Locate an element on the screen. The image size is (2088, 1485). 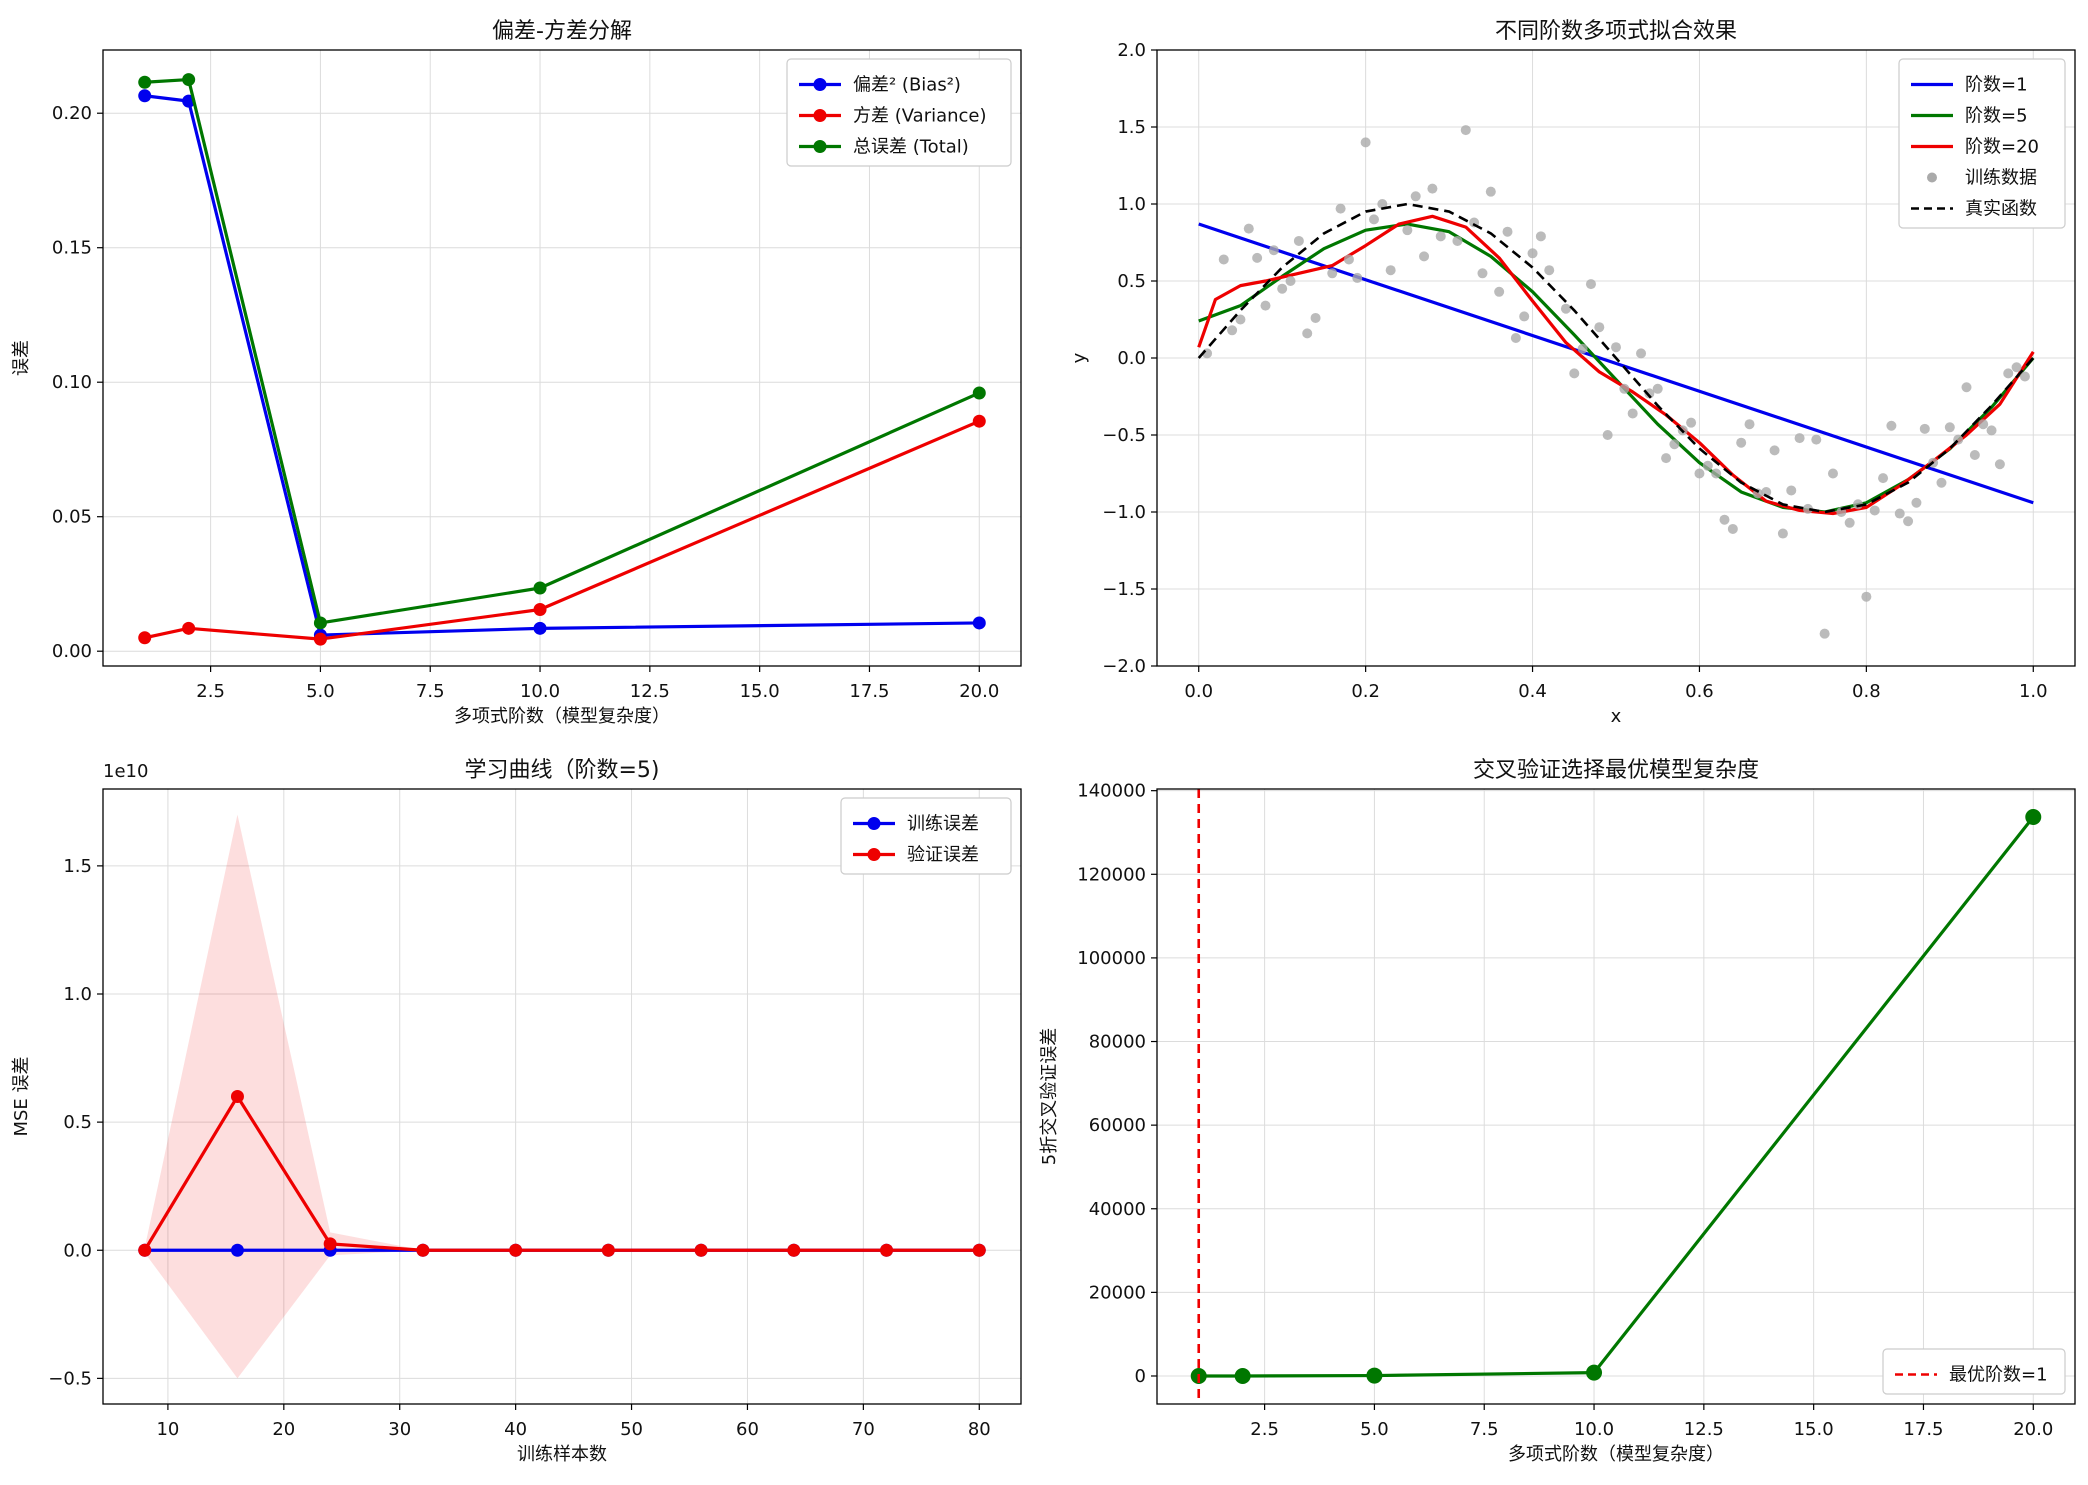
legend-item: 阶数=1 is located at coordinates (1969, 85).